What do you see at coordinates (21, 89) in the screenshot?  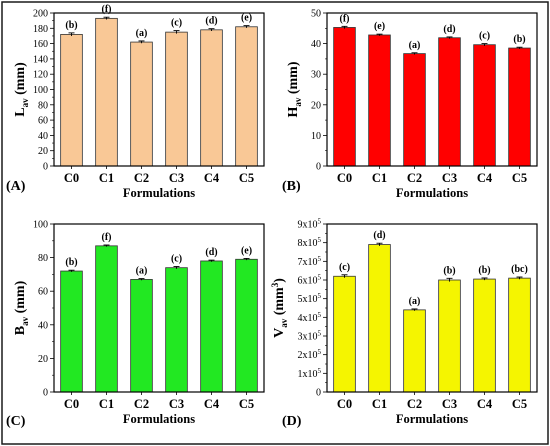 I see `y-axis-label: Lav (mm)` at bounding box center [21, 89].